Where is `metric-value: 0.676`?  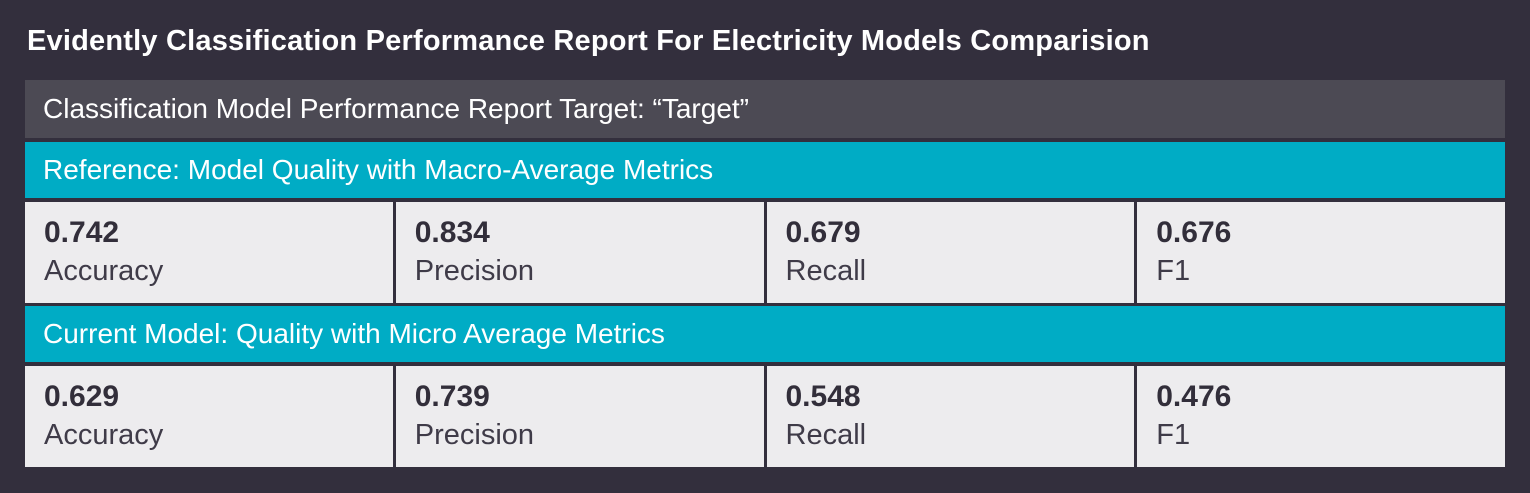 metric-value: 0.676 is located at coordinates (1194, 232).